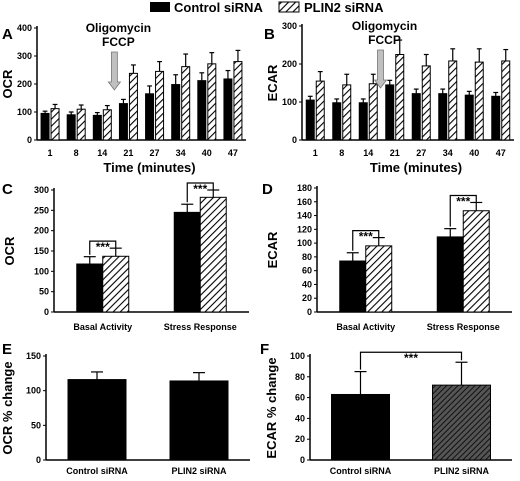  I want to click on y-axis-label-f: ECAR % change, so click(271, 407).